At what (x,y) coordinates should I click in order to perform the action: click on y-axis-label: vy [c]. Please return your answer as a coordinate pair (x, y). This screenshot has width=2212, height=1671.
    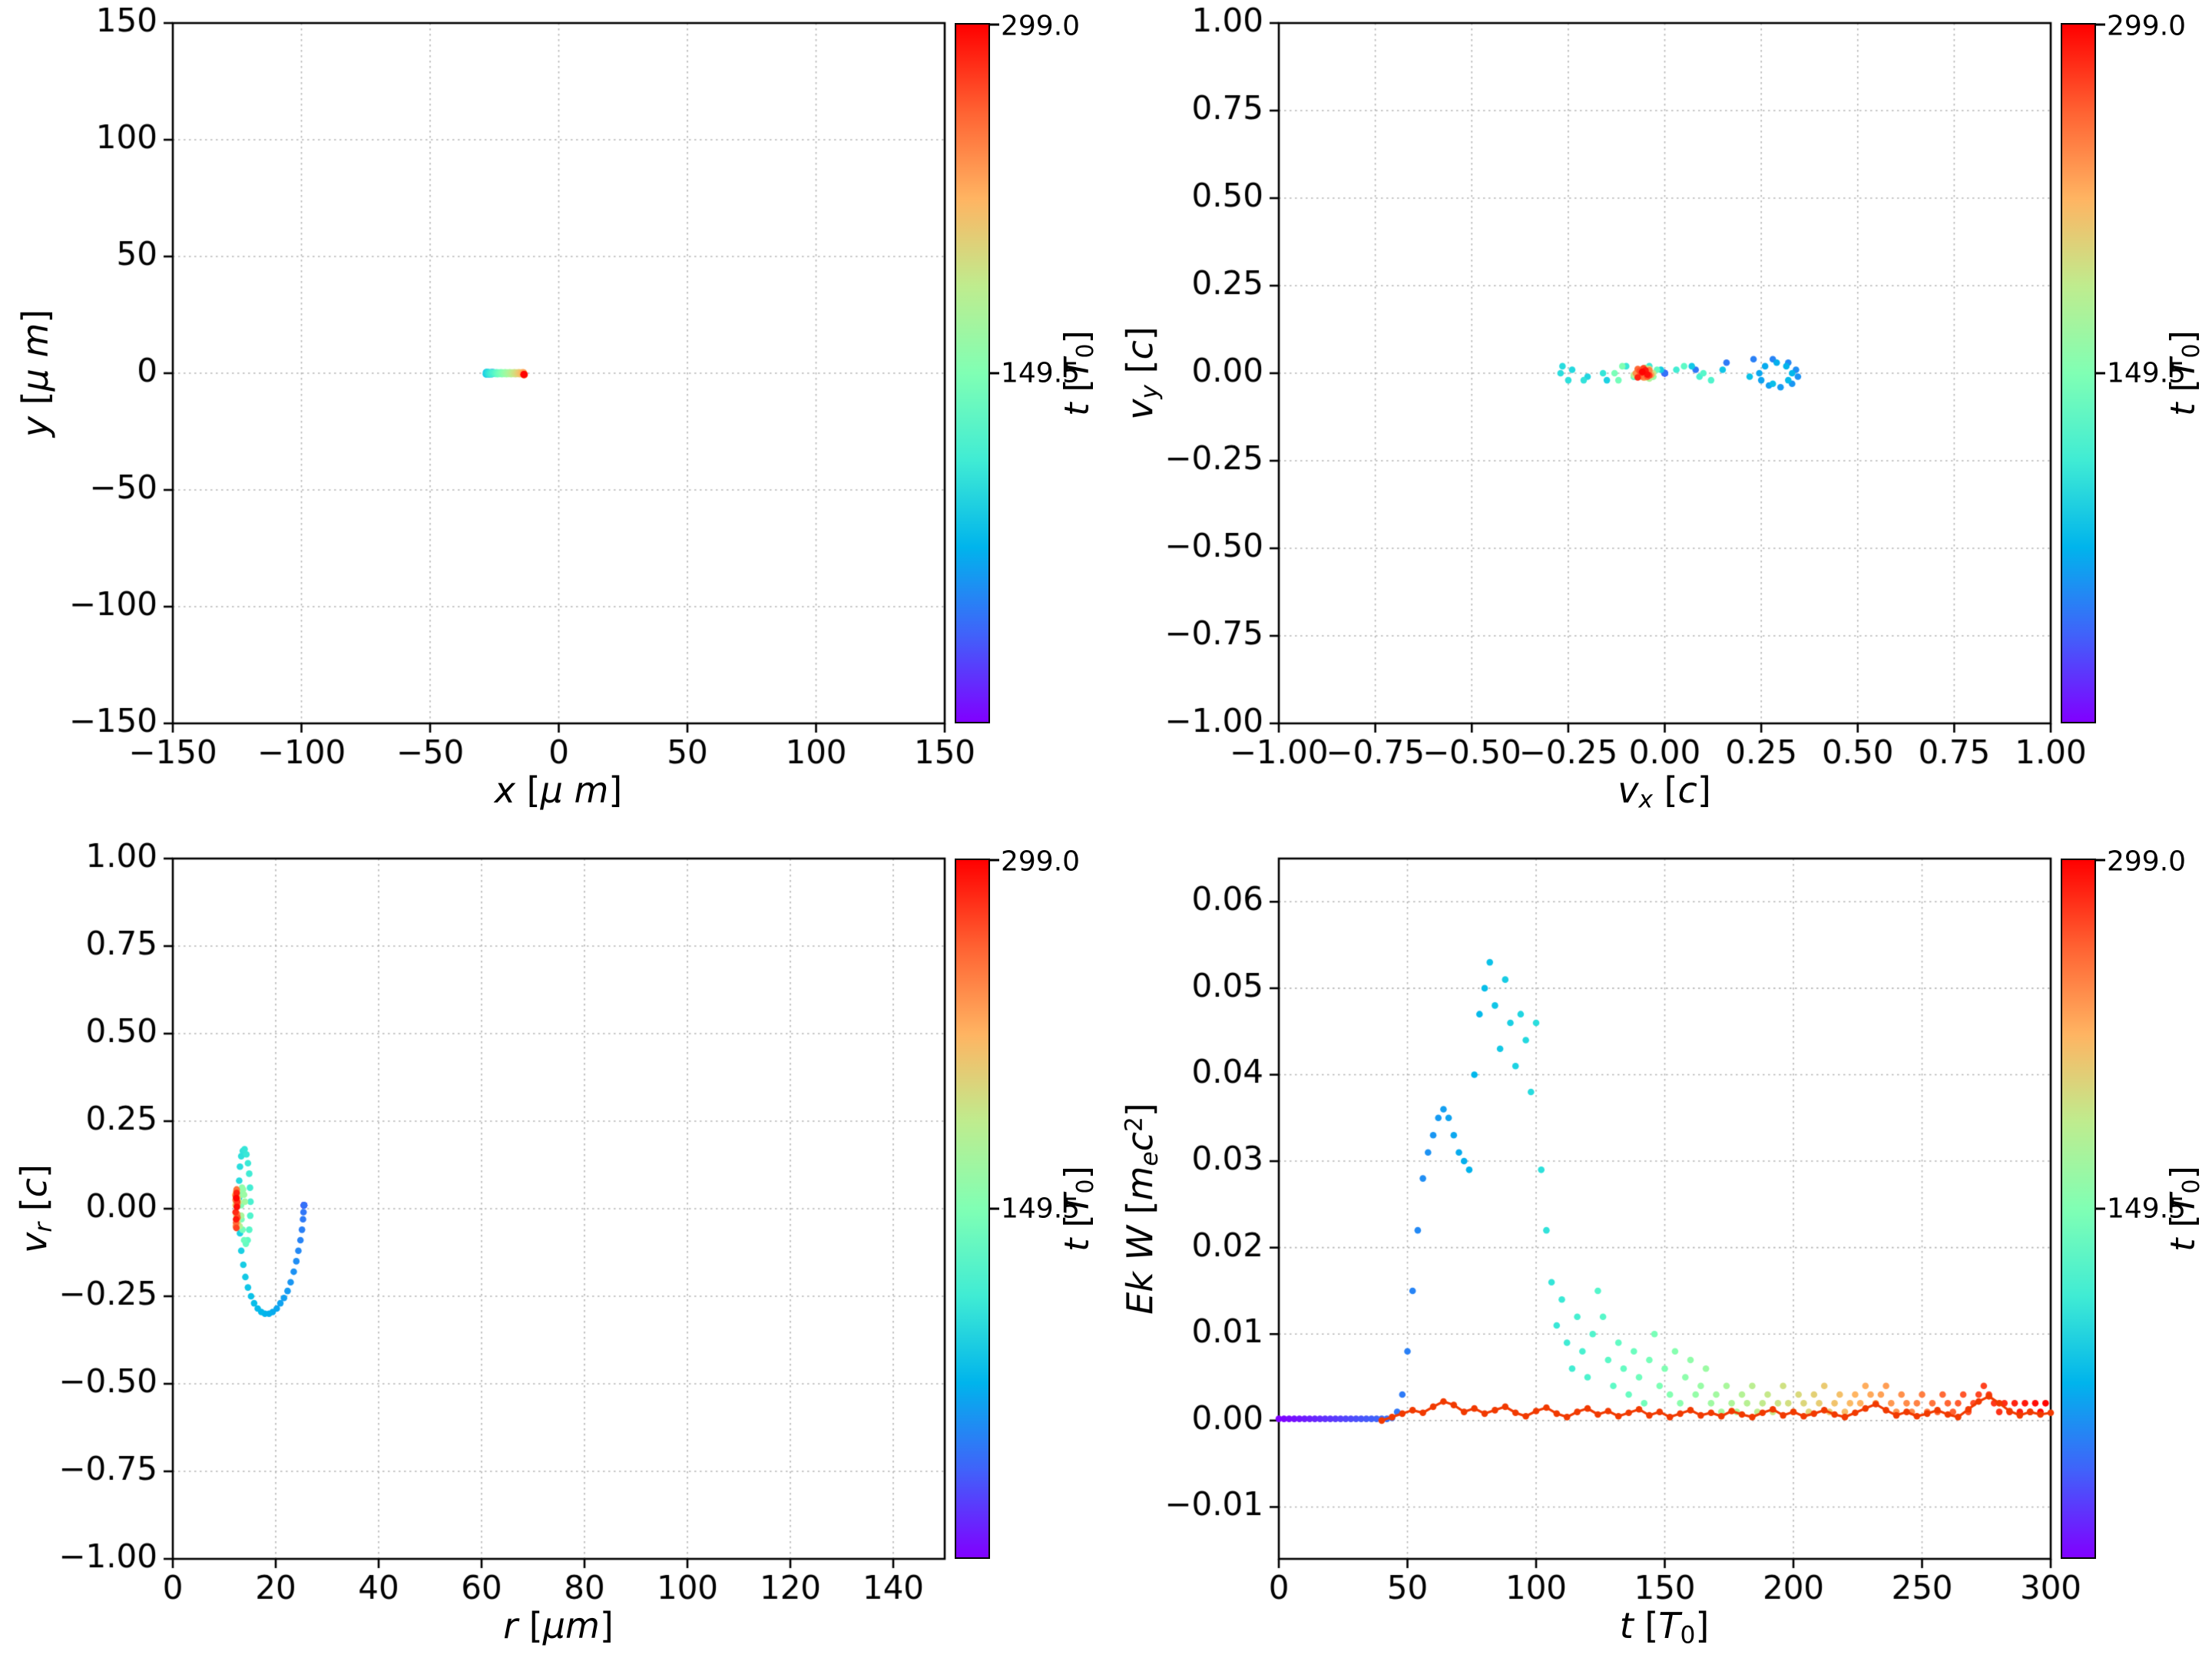
    Looking at the image, I should click on (1141, 373).